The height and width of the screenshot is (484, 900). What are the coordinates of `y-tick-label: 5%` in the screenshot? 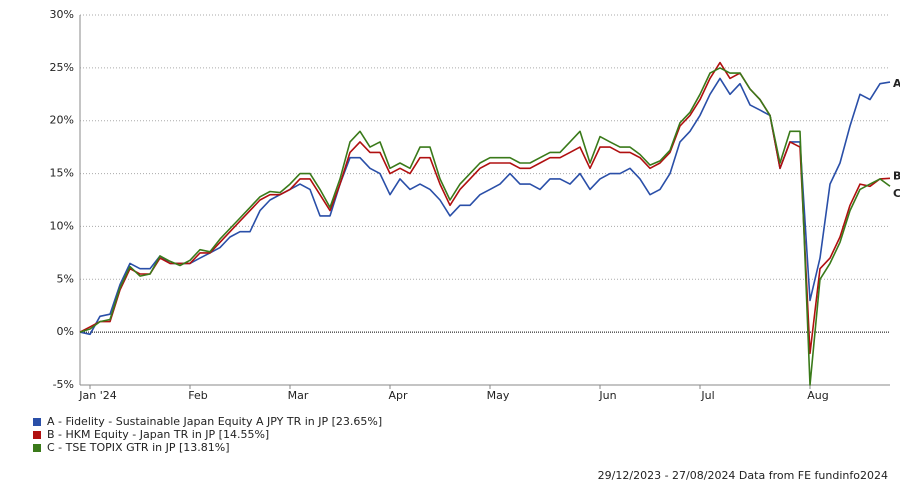 It's located at (65, 278).